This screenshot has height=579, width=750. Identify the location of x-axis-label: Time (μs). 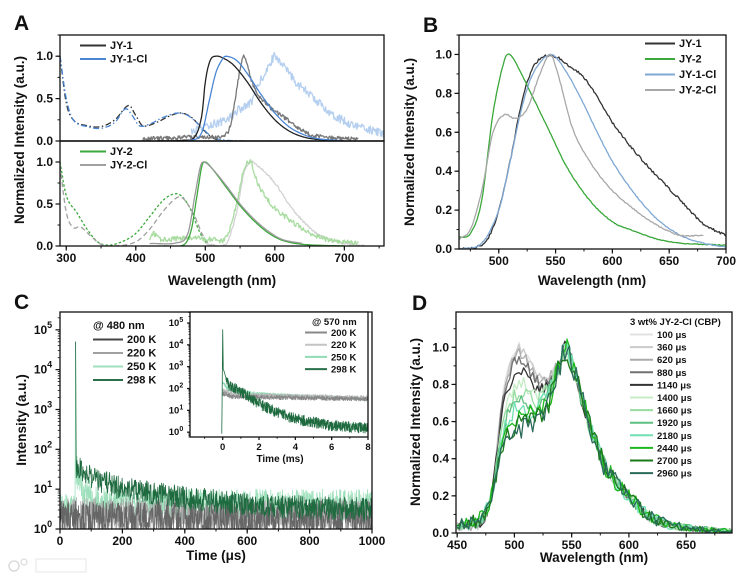
(216, 555).